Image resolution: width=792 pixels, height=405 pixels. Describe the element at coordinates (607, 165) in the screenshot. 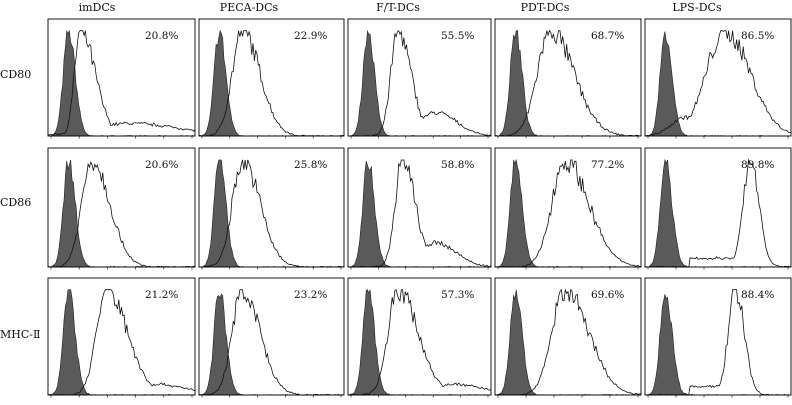

I see `percent-label: 77.2%` at that location.